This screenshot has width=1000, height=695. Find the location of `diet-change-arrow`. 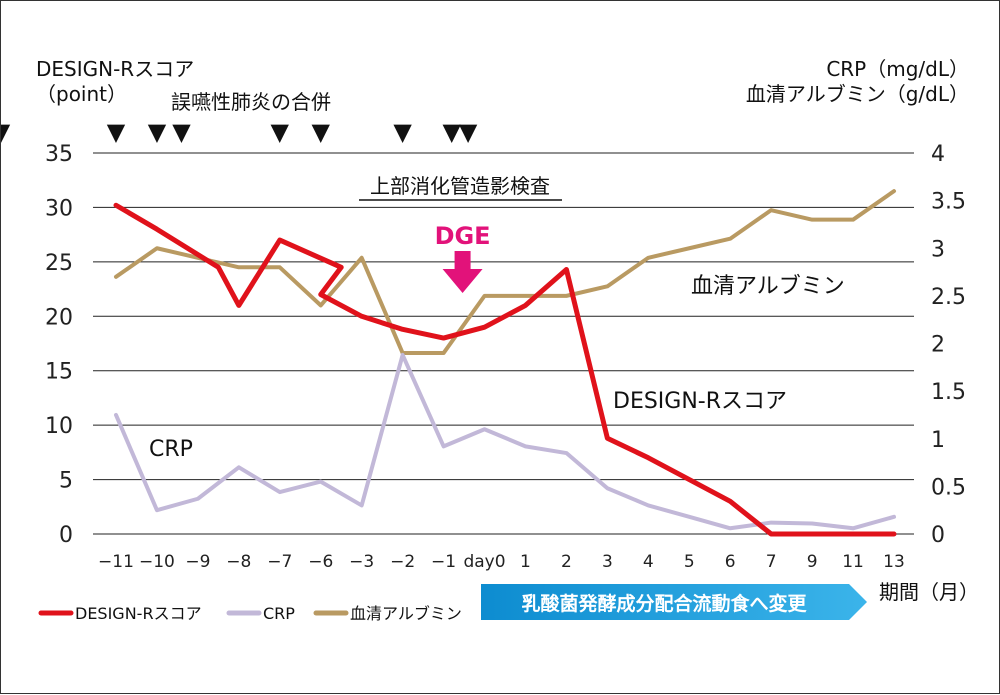

diet-change-arrow is located at coordinates (674, 602).